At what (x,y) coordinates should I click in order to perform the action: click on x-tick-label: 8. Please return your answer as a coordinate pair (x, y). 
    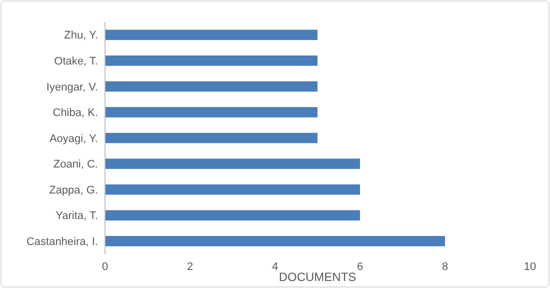
    Looking at the image, I should click on (445, 267).